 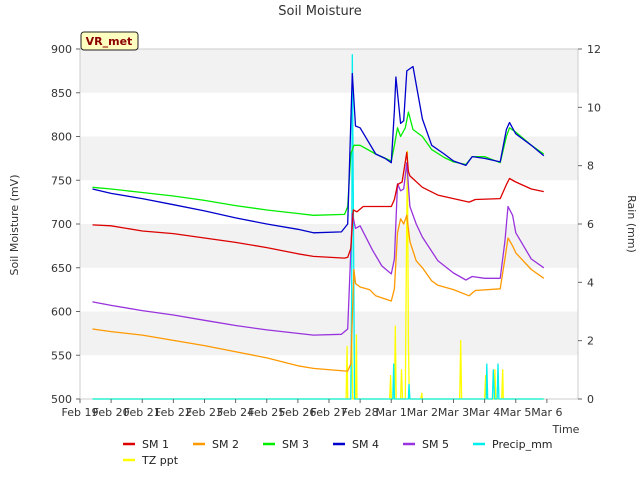 I want to click on y-tick-label: 900, so click(x=61, y=49).